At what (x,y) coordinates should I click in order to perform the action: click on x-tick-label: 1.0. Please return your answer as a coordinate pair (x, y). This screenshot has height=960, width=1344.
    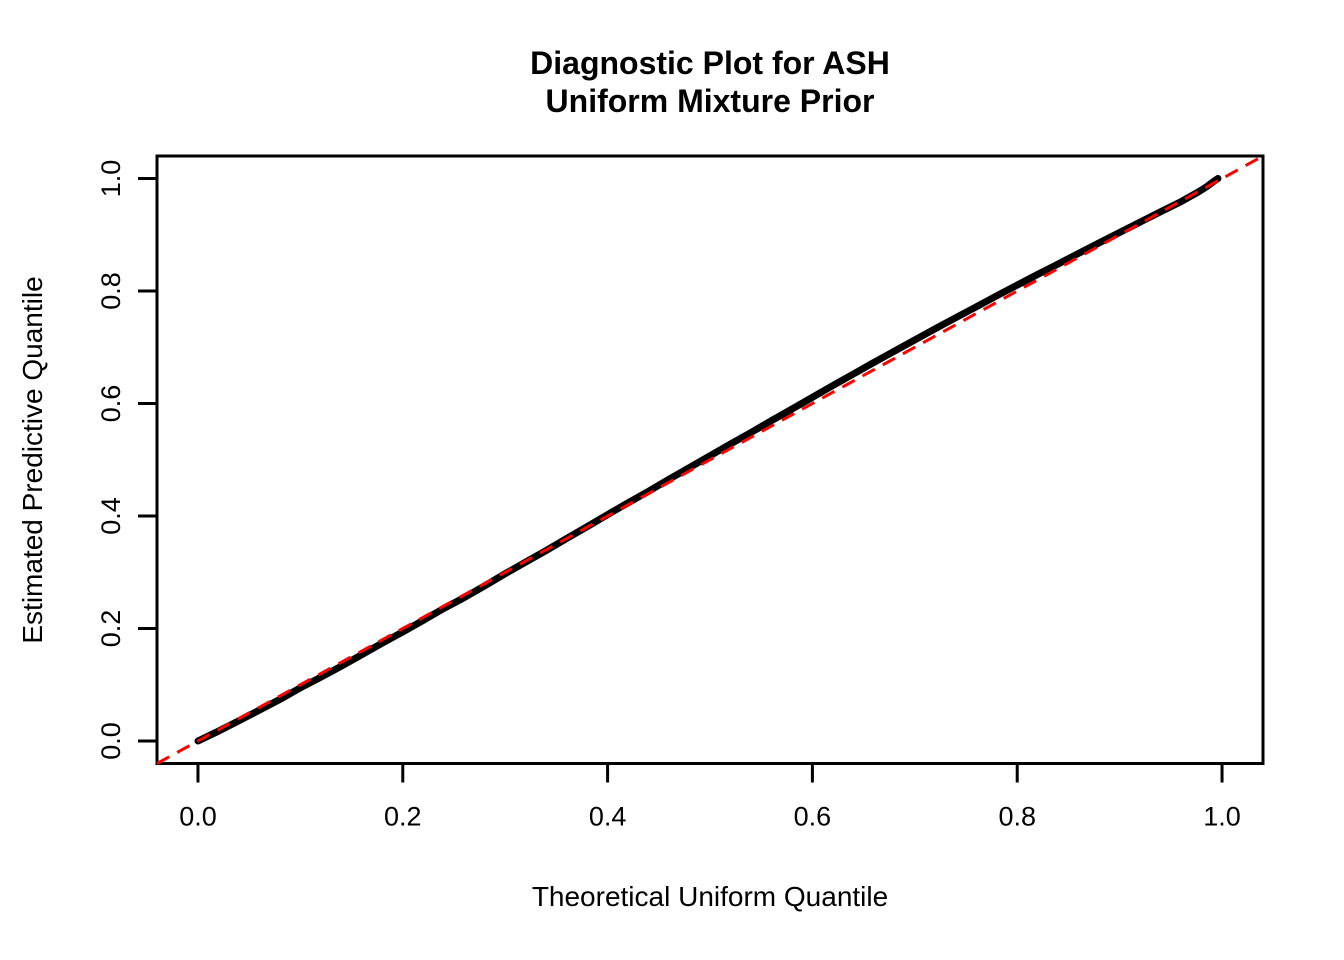
    Looking at the image, I should click on (1222, 817).